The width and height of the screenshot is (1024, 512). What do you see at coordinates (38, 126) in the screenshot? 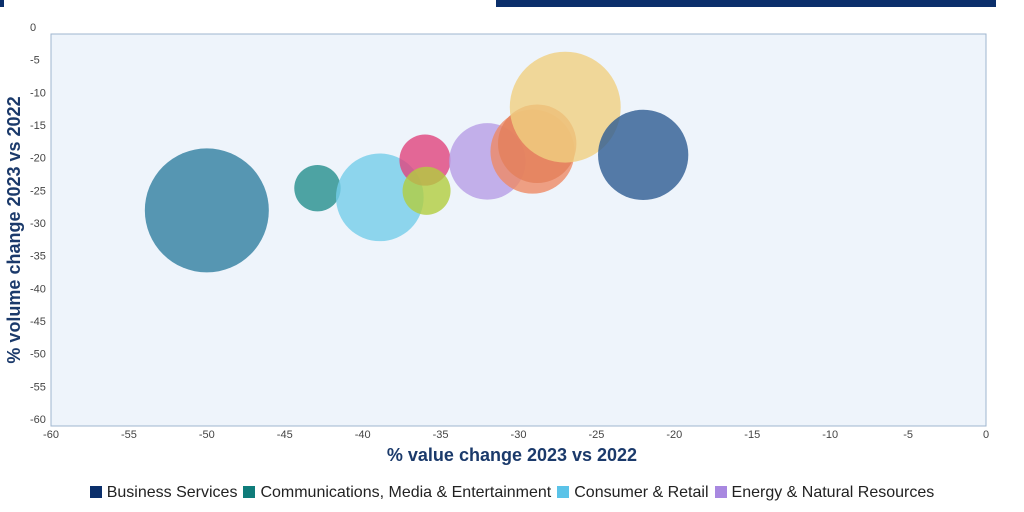
I see `y-tick-label: -15` at bounding box center [38, 126].